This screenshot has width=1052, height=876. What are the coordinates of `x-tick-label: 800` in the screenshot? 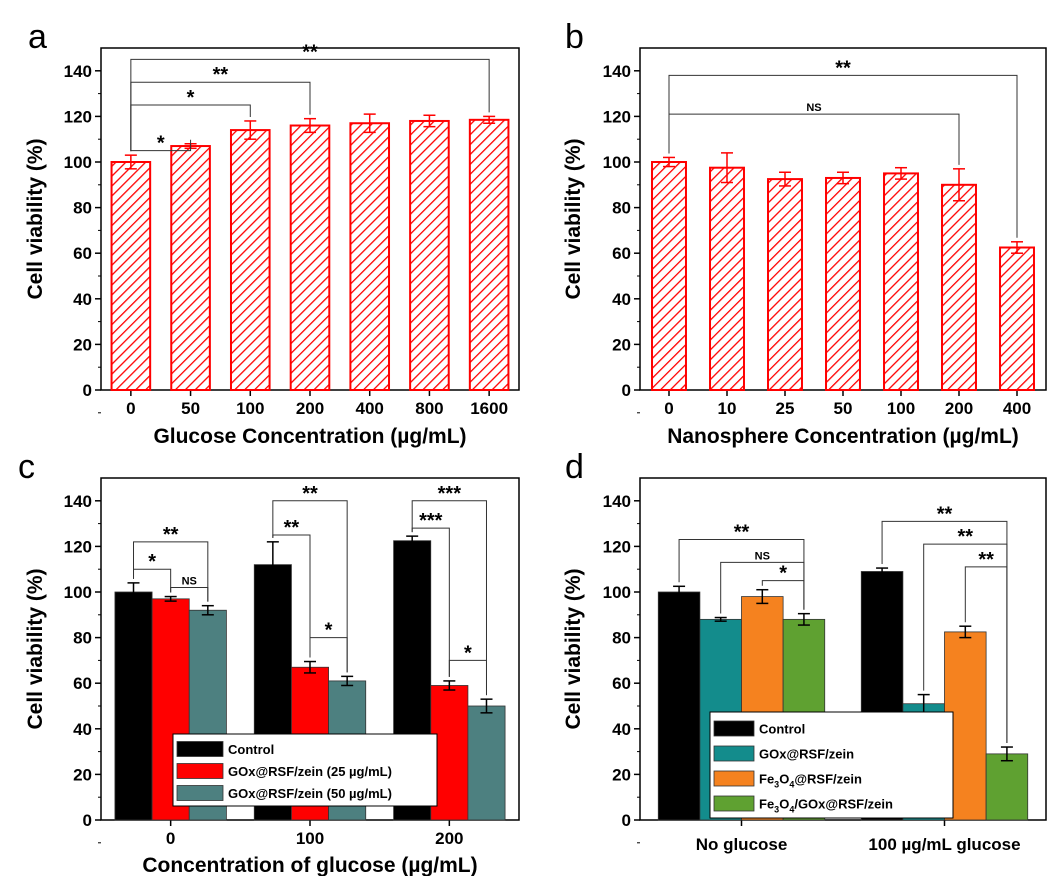 It's located at (429, 408).